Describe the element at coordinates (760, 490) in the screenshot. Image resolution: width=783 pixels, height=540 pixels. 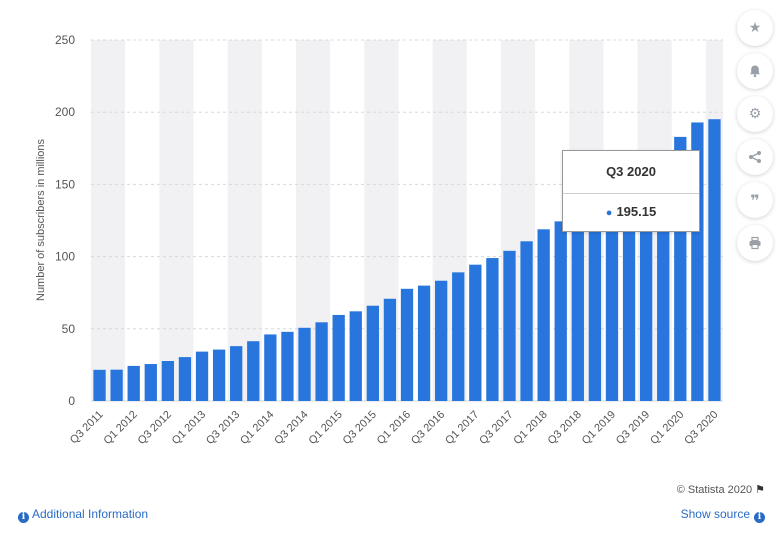
I see `flag-icon: ⚑` at that location.